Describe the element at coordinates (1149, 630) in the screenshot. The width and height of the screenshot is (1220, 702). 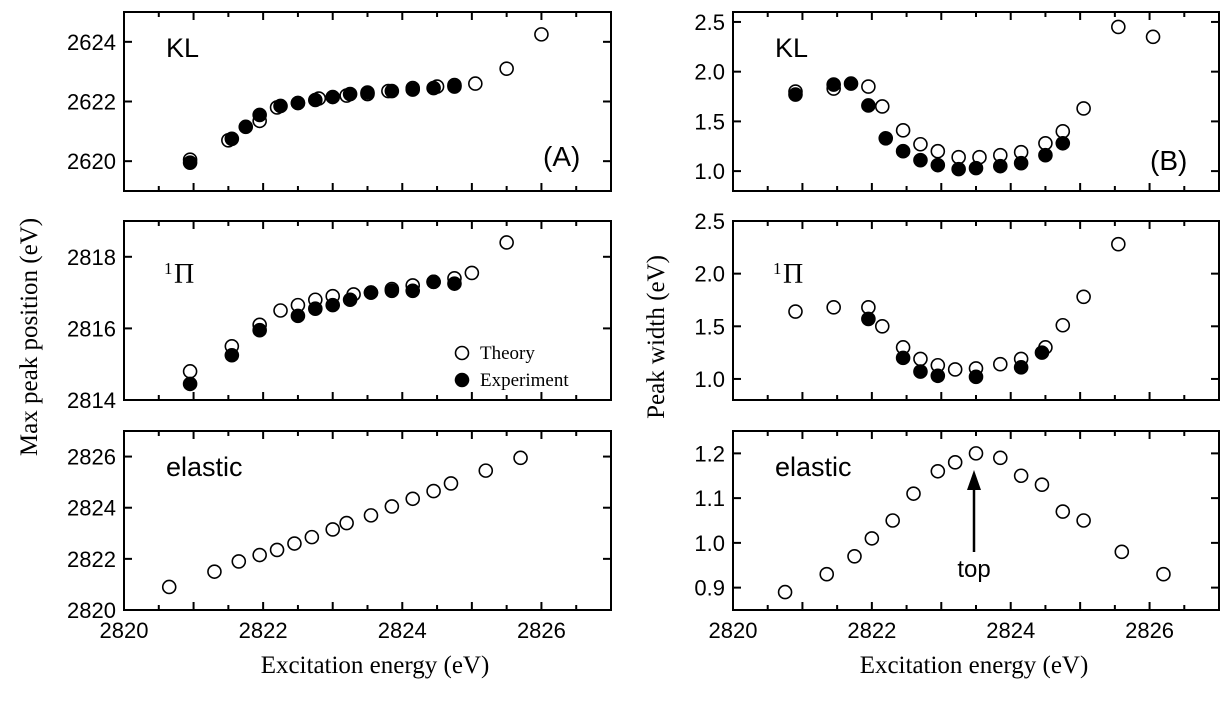
I see `x-tick-label: 2826` at that location.